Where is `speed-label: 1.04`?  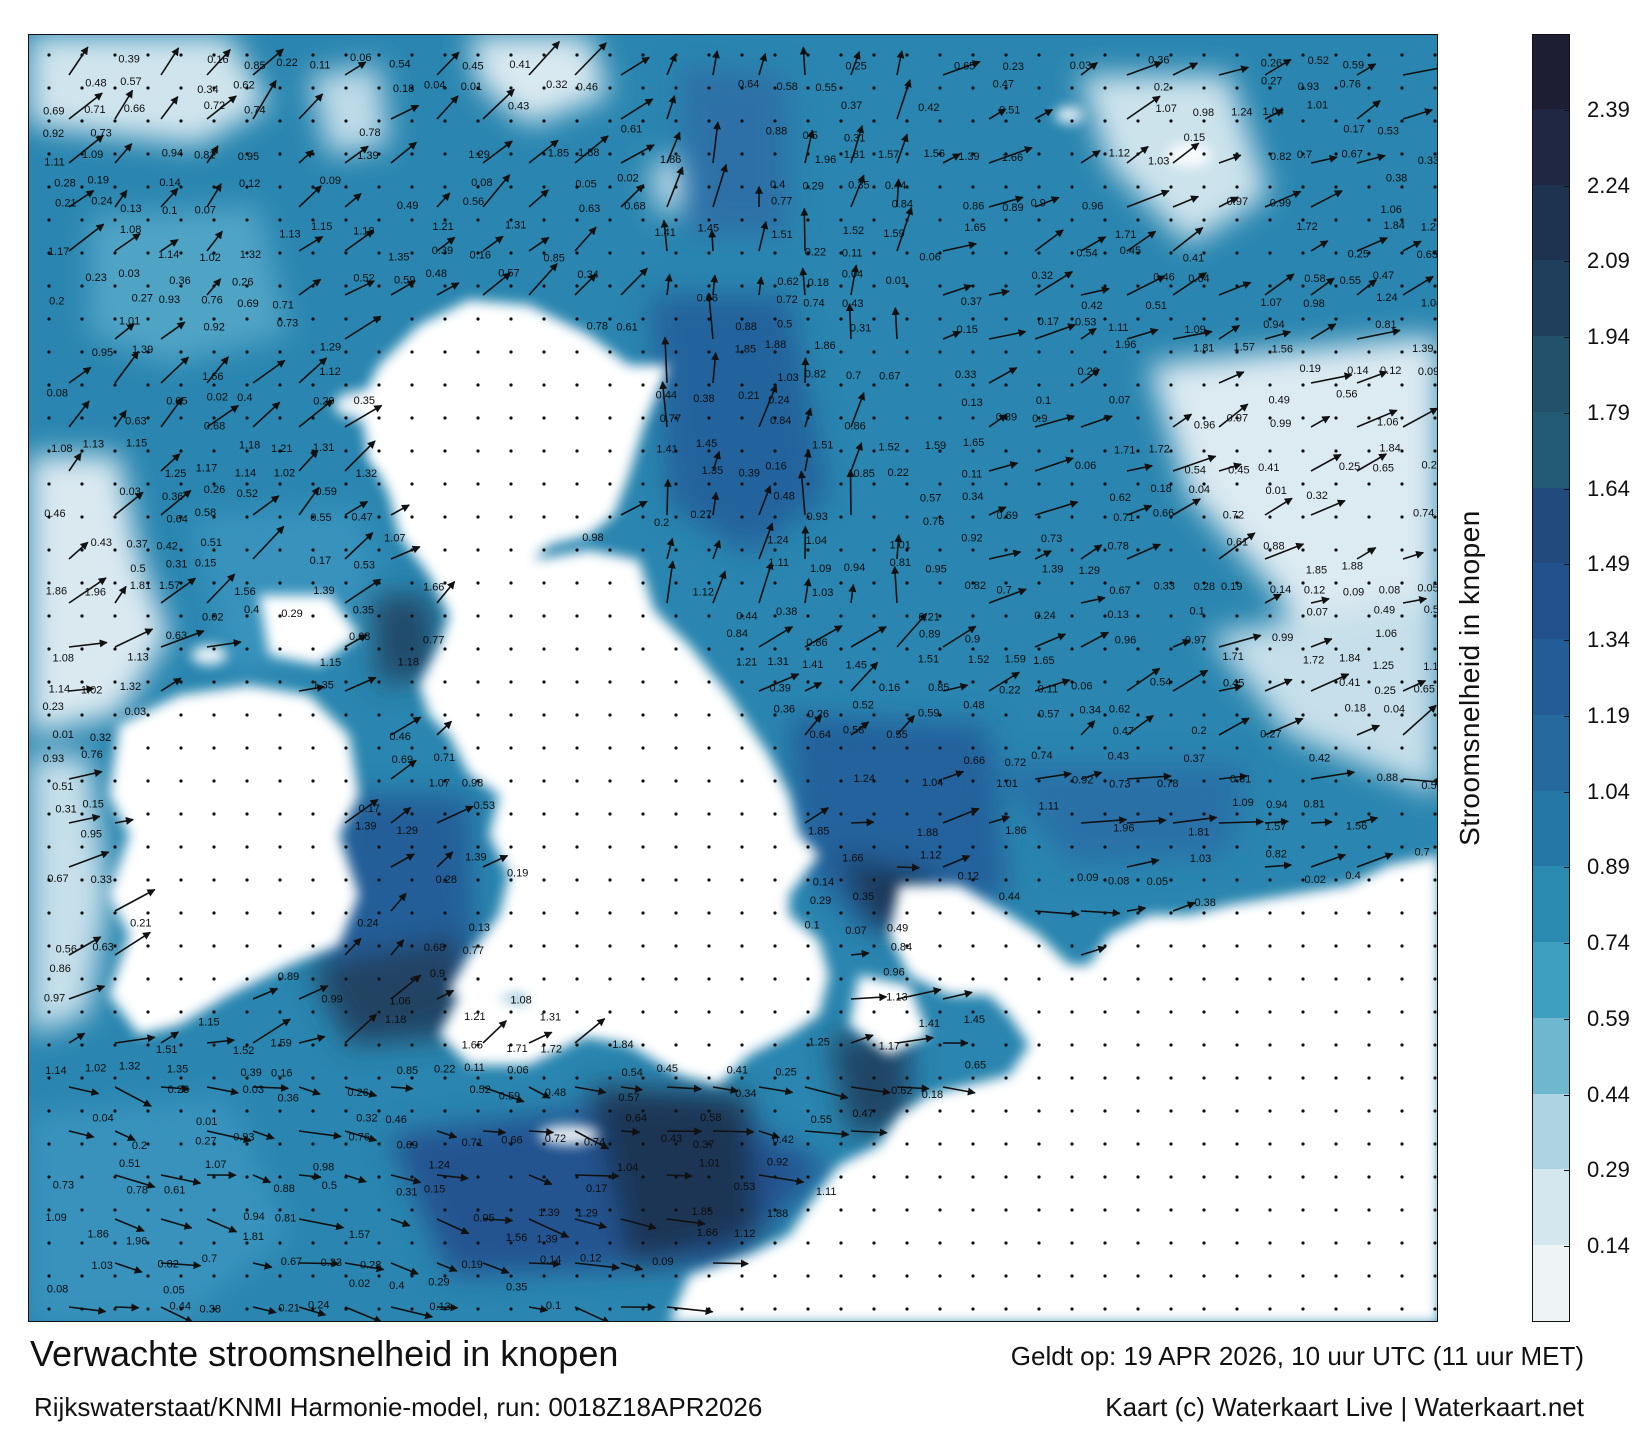 speed-label: 1.04 is located at coordinates (816, 541).